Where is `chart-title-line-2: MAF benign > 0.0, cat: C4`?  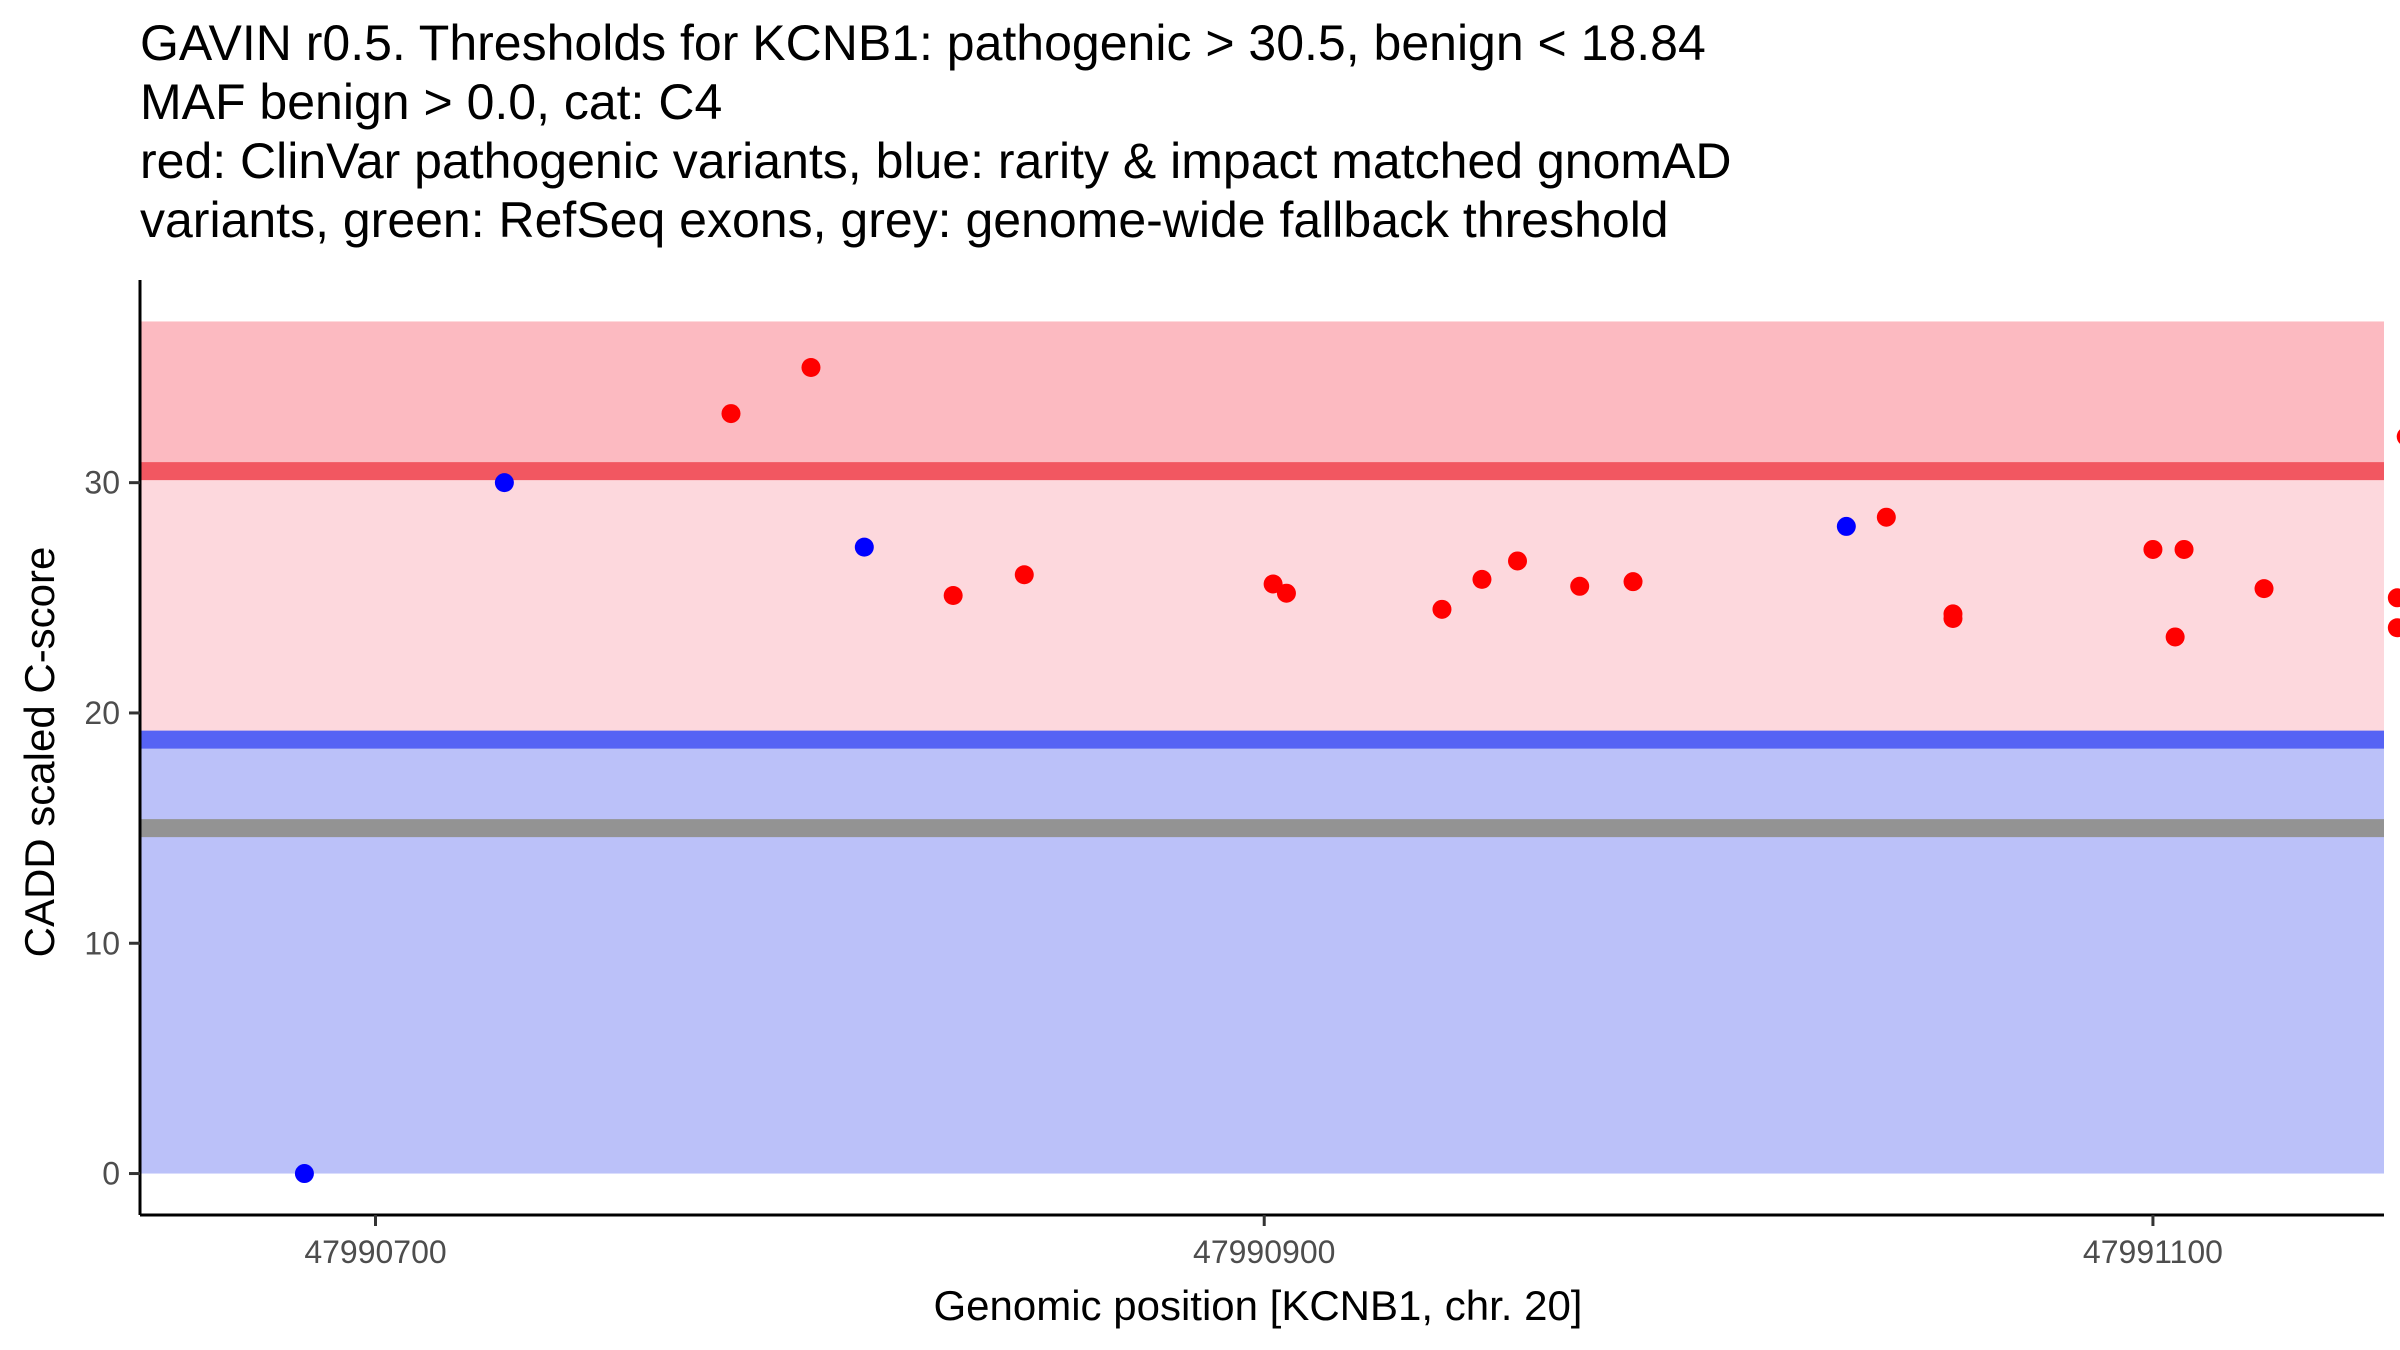
chart-title-line-2: MAF benign > 0.0, cat: C4 is located at coordinates (431, 102).